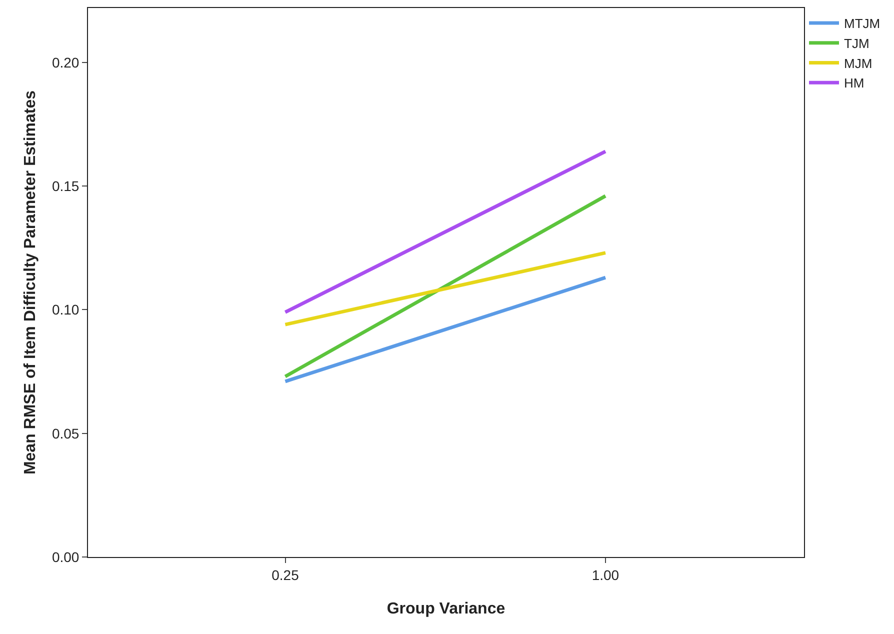 Image resolution: width=894 pixels, height=634 pixels. I want to click on legend-label: MTJM, so click(862, 24).